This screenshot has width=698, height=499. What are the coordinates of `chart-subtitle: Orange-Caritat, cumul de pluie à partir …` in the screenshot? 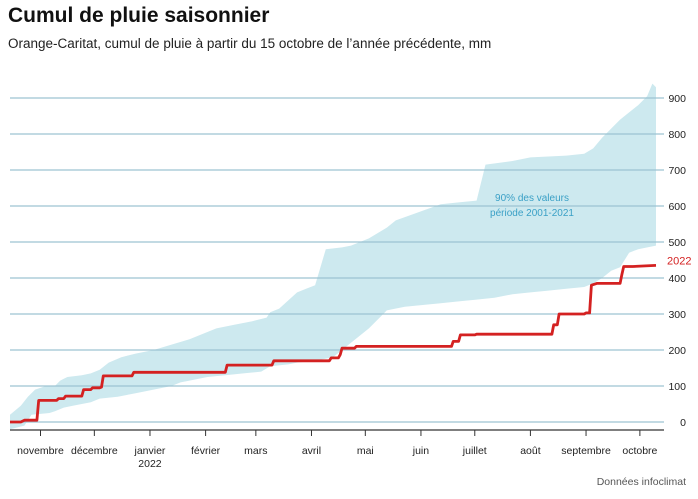 It's located at (250, 43).